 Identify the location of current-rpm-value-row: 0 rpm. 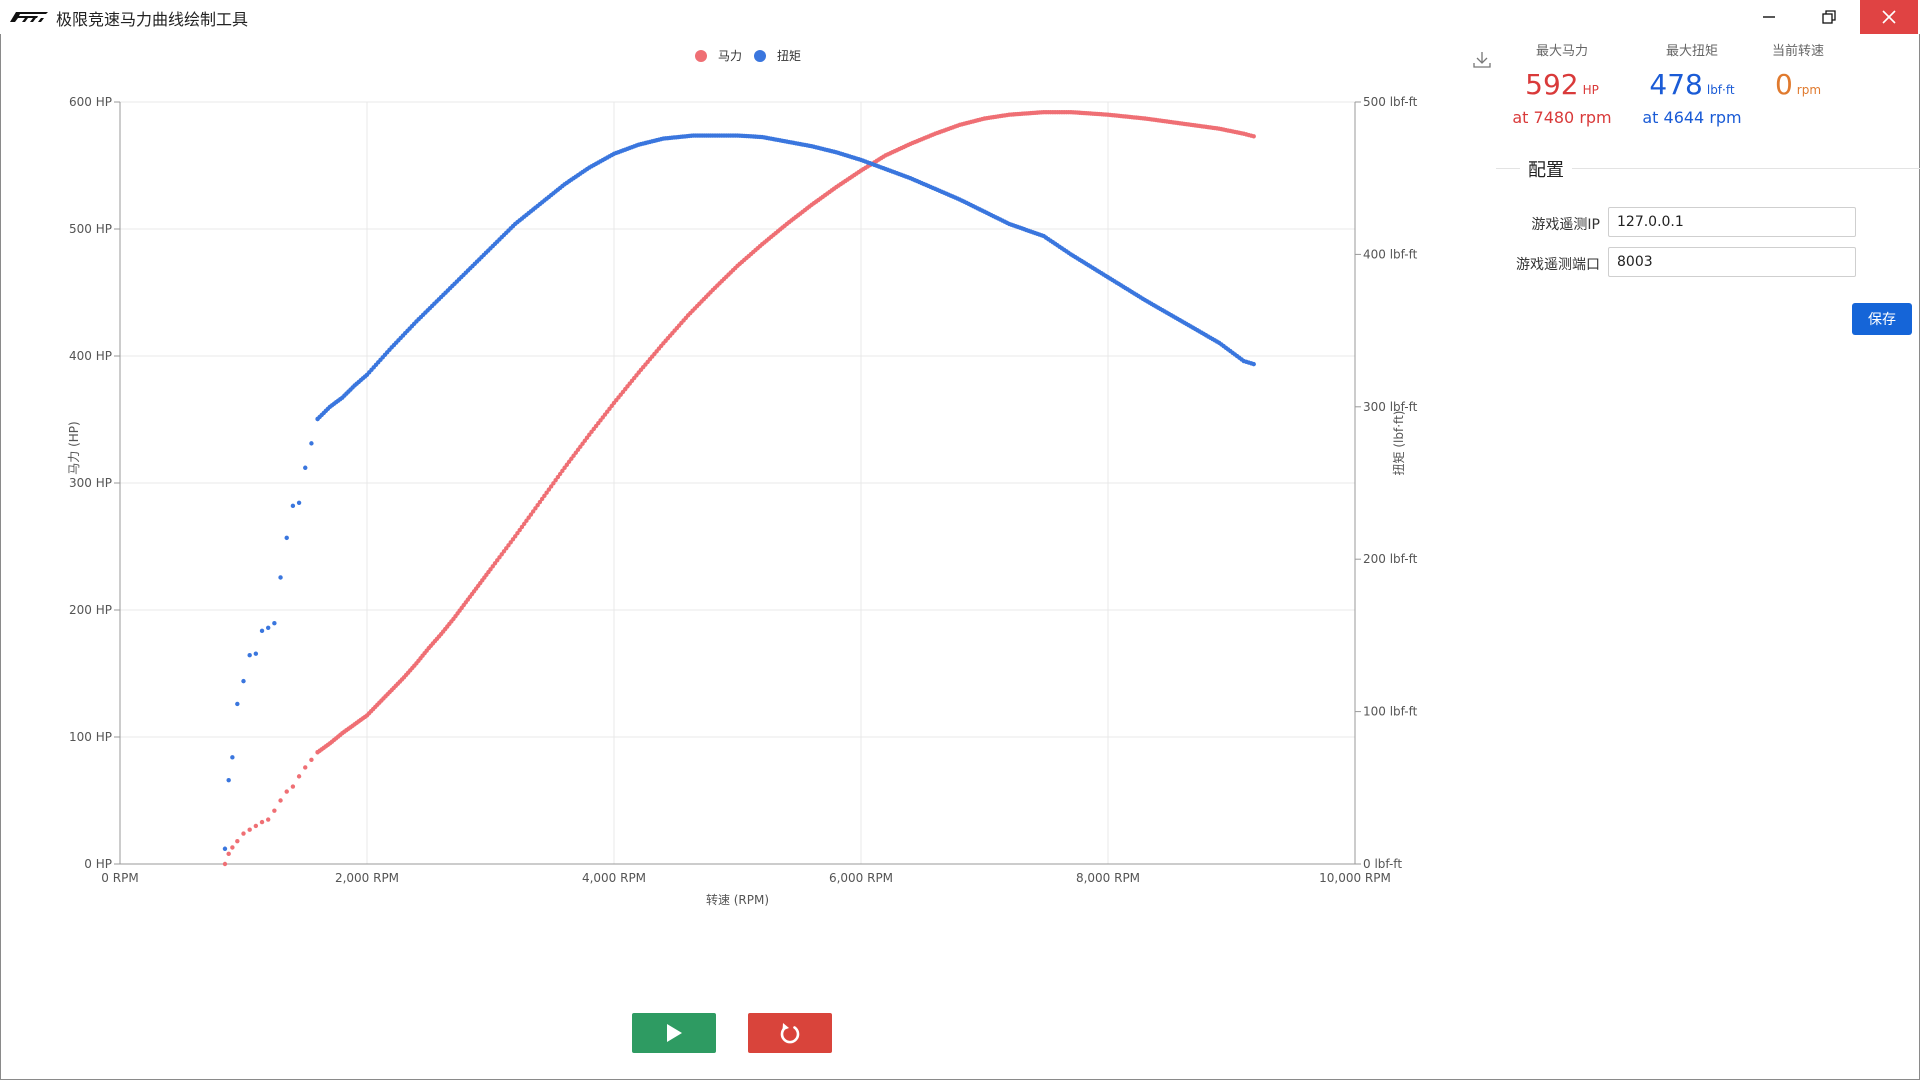
(1798, 87).